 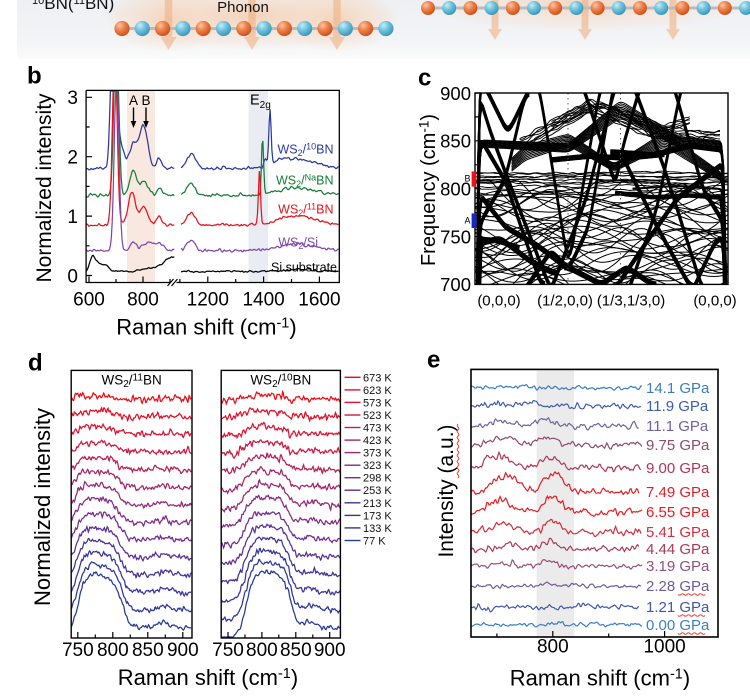 I want to click on svg-text: 0, so click(x=72, y=276).